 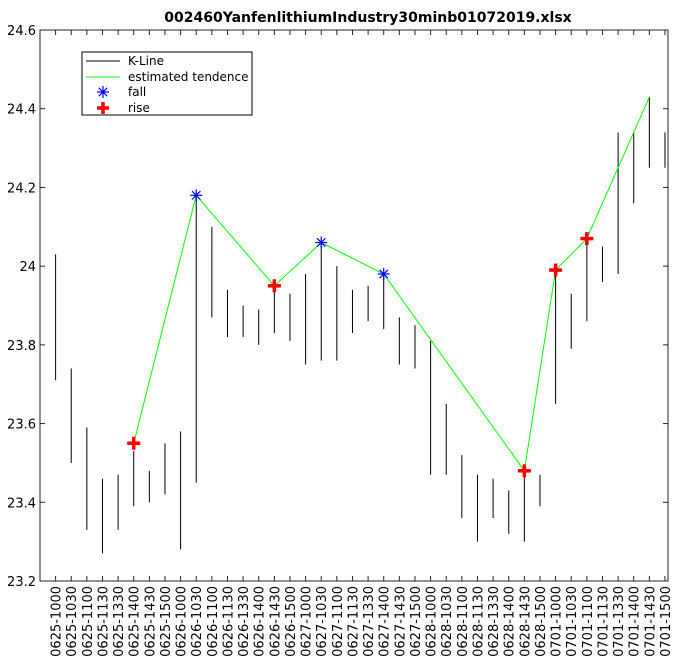 What do you see at coordinates (21, 188) in the screenshot?
I see `y-tick-label: 24.2` at bounding box center [21, 188].